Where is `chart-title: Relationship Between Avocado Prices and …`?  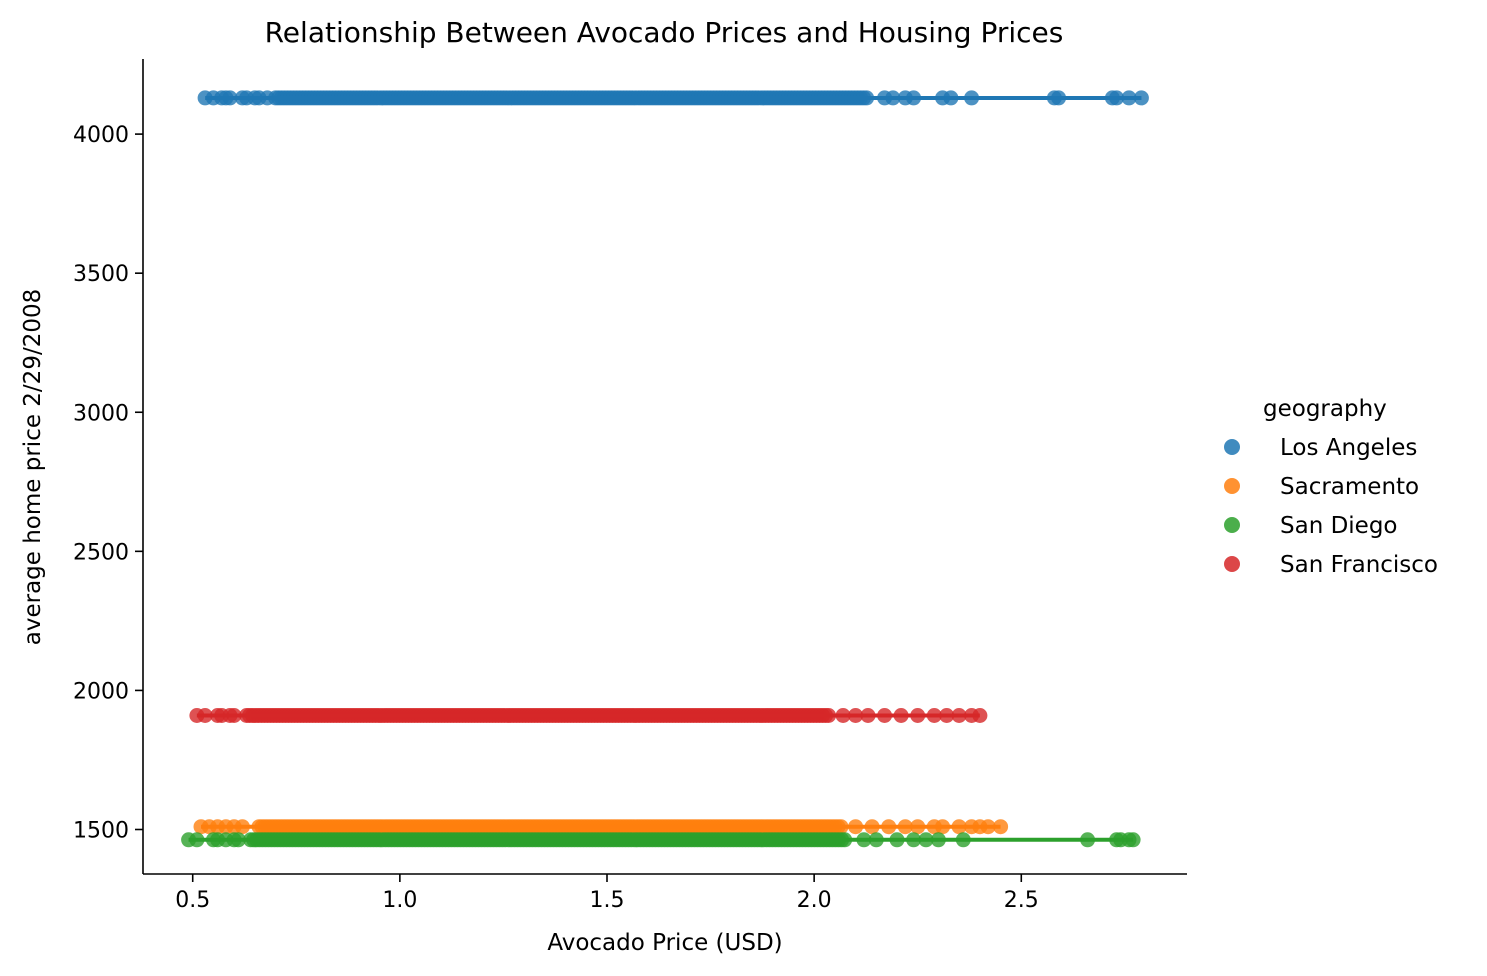
chart-title: Relationship Between Avocado Prices and … is located at coordinates (664, 32).